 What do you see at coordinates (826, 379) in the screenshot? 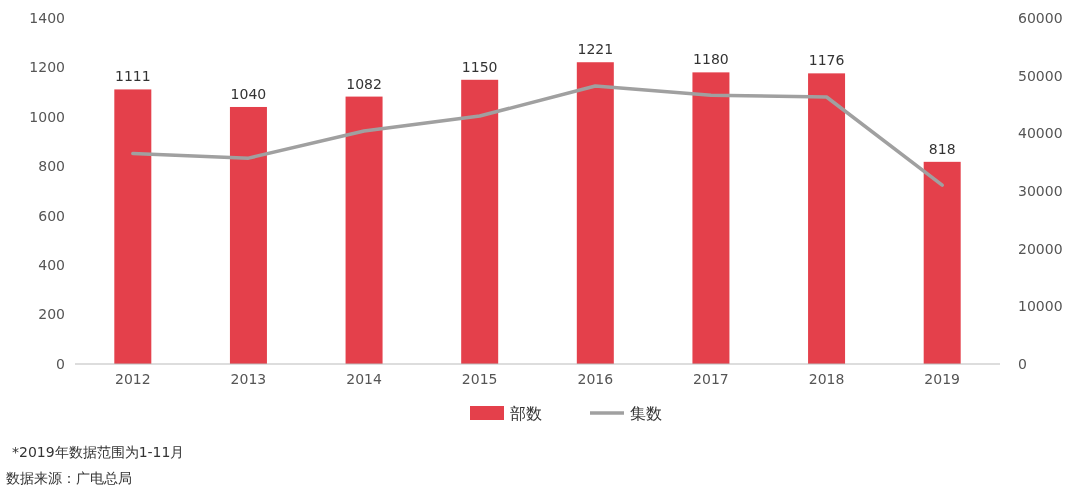
I see `x-tick-label: 2018` at bounding box center [826, 379].